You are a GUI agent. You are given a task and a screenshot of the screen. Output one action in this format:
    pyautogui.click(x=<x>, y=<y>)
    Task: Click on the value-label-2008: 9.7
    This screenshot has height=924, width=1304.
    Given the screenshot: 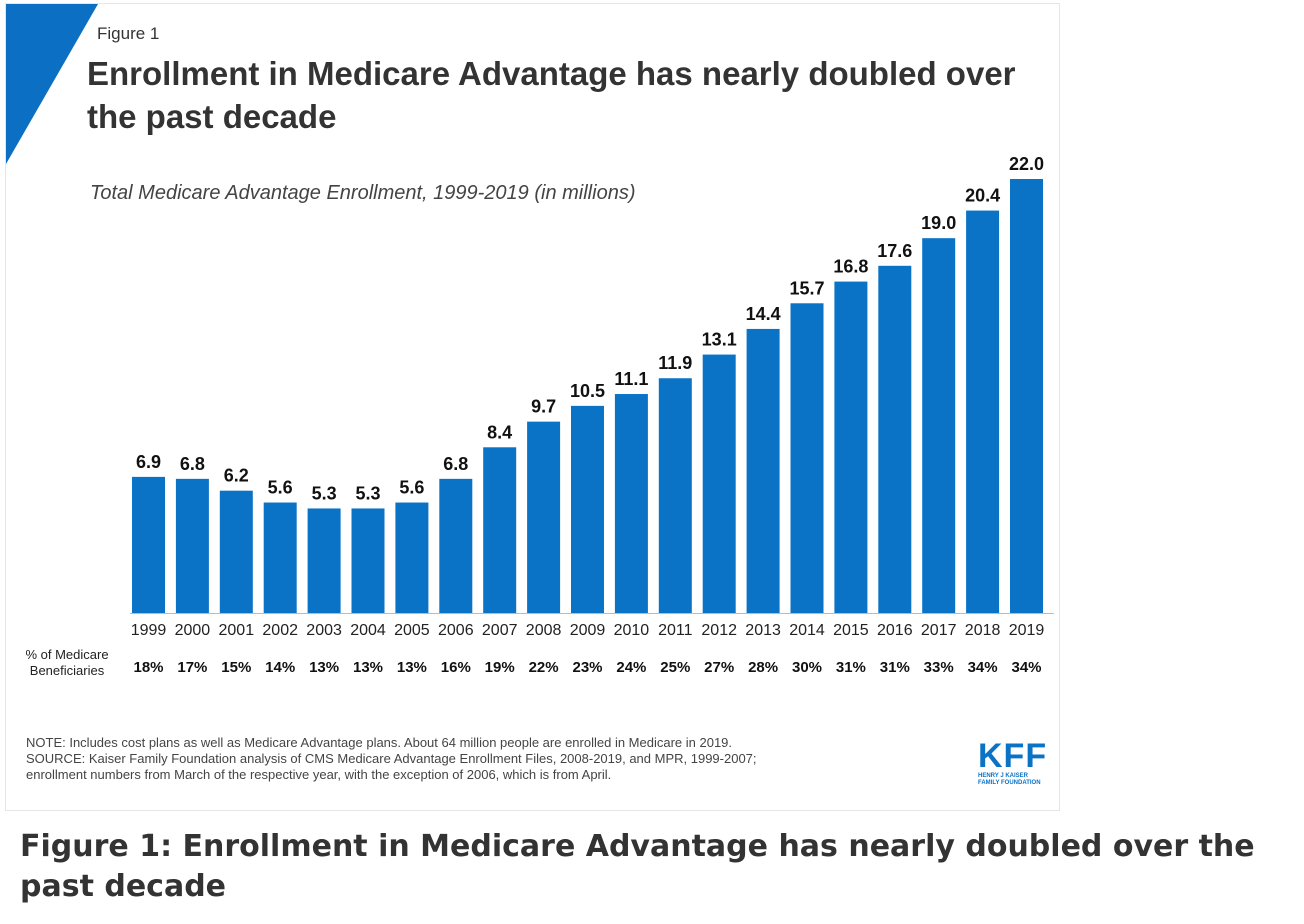 What is the action you would take?
    pyautogui.click(x=543, y=407)
    